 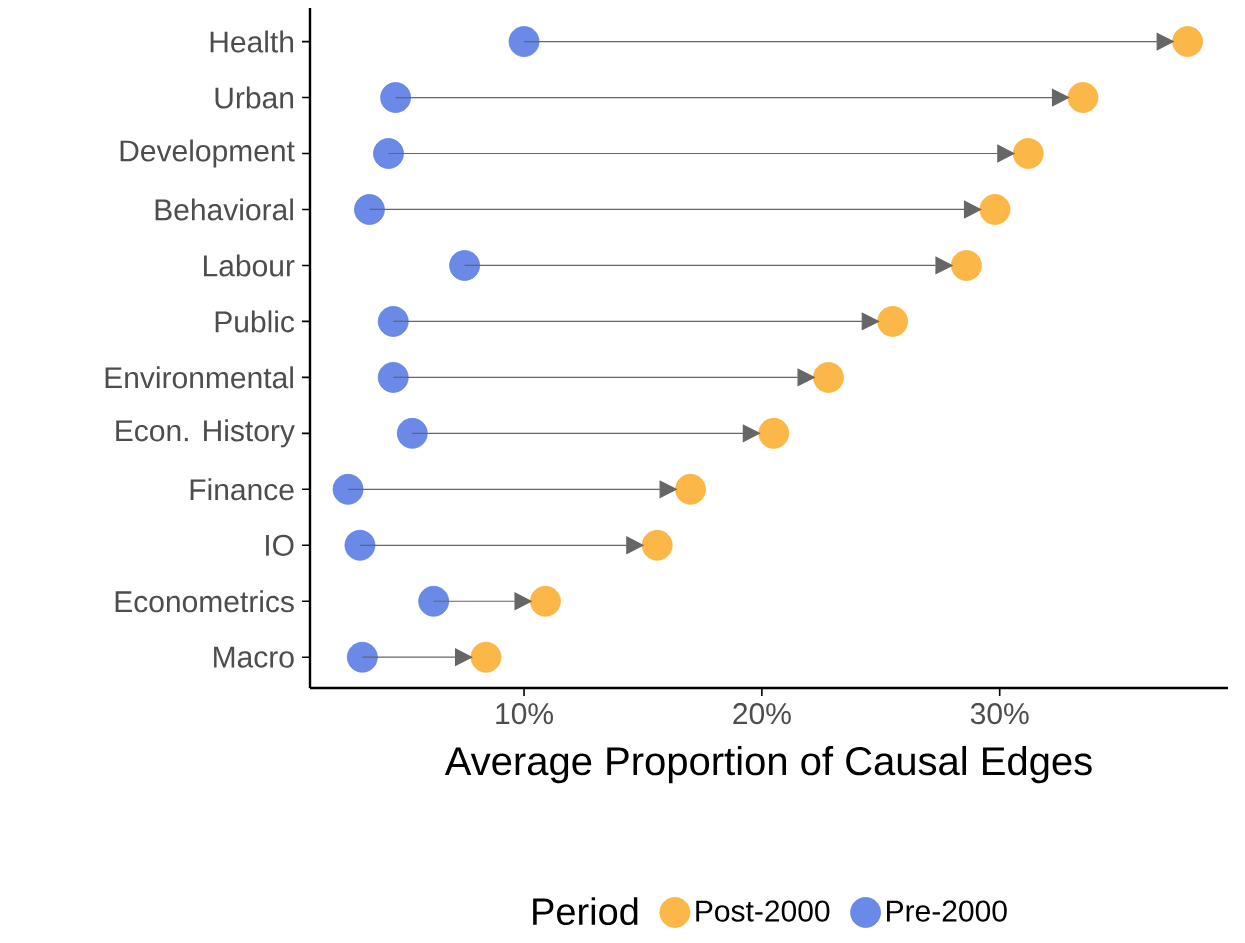 What do you see at coordinates (254, 97) in the screenshot?
I see `y-tick-label: Urban` at bounding box center [254, 97].